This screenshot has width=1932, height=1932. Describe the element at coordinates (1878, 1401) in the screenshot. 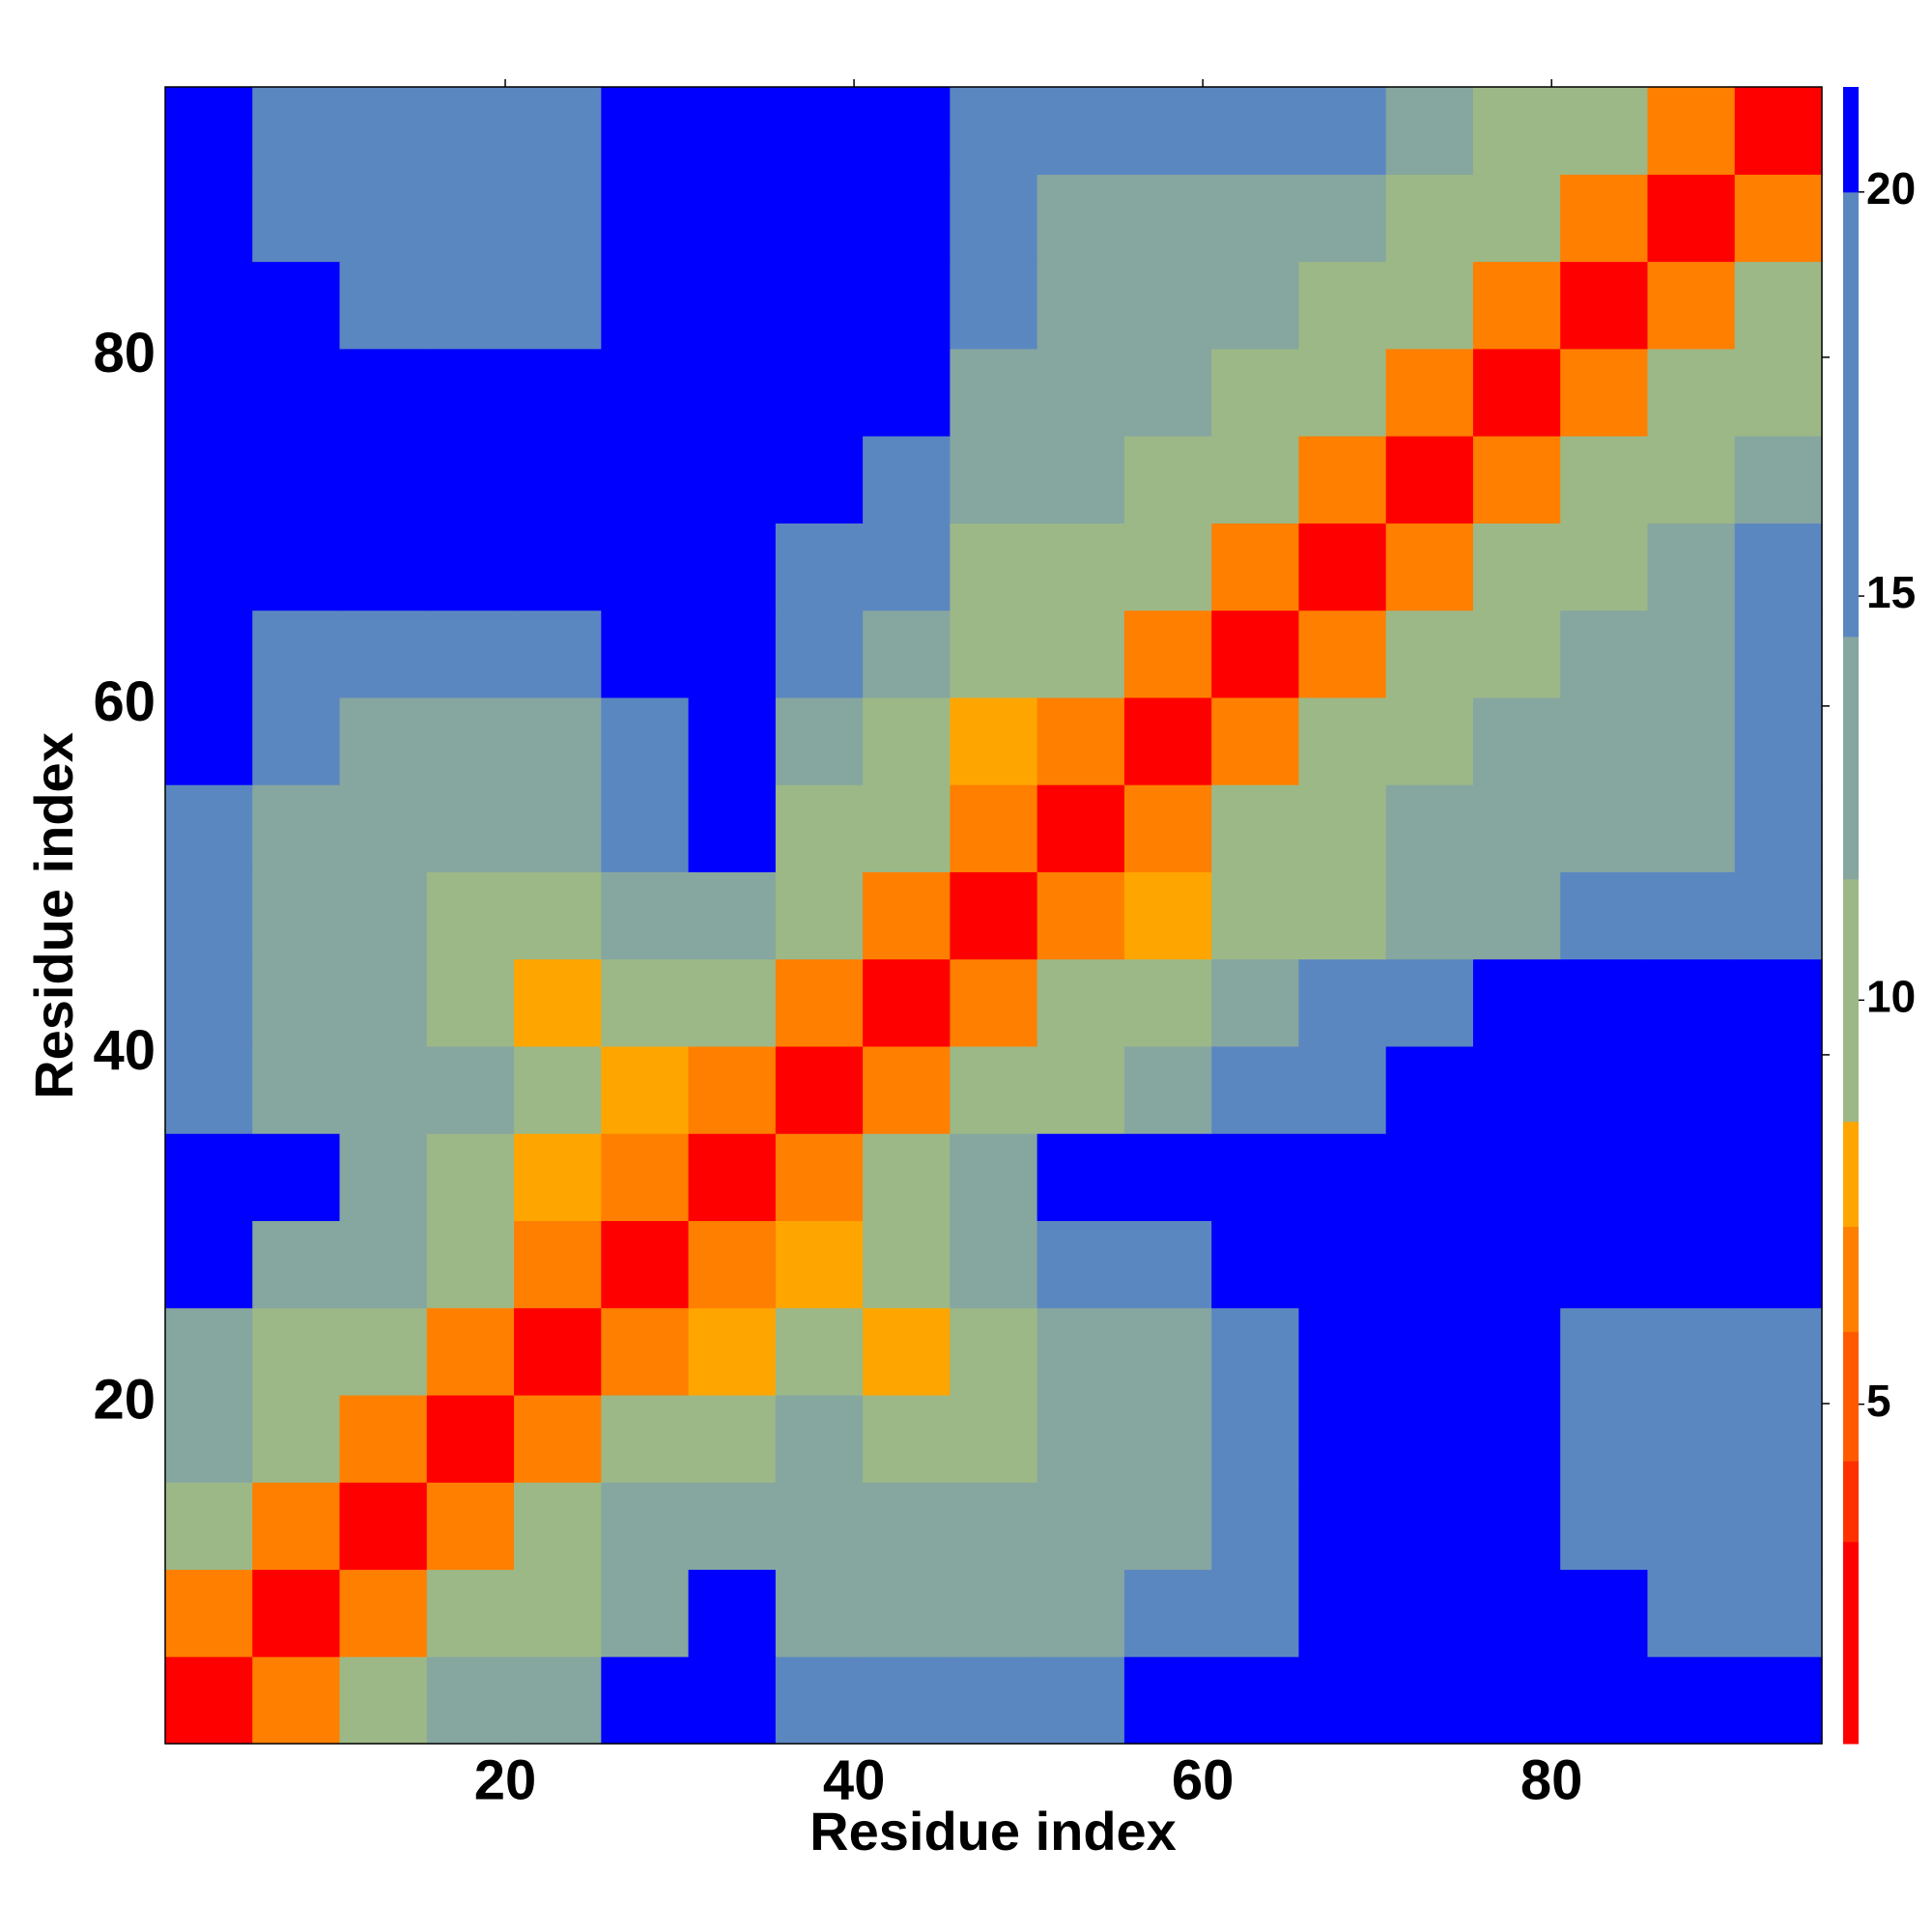

I see `colorbar-tick-label: 5` at that location.